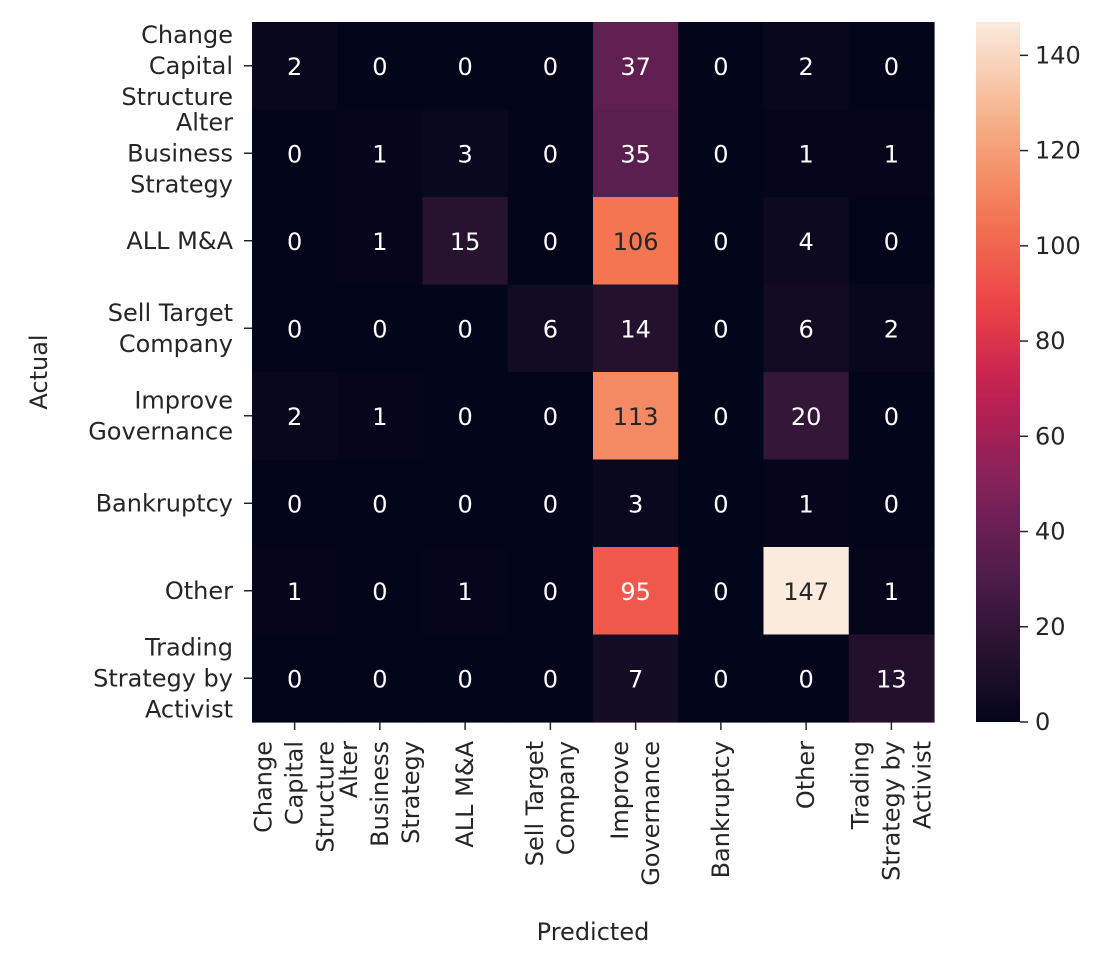  What do you see at coordinates (163, 678) in the screenshot?
I see `y-tick-label: Strategy by` at bounding box center [163, 678].